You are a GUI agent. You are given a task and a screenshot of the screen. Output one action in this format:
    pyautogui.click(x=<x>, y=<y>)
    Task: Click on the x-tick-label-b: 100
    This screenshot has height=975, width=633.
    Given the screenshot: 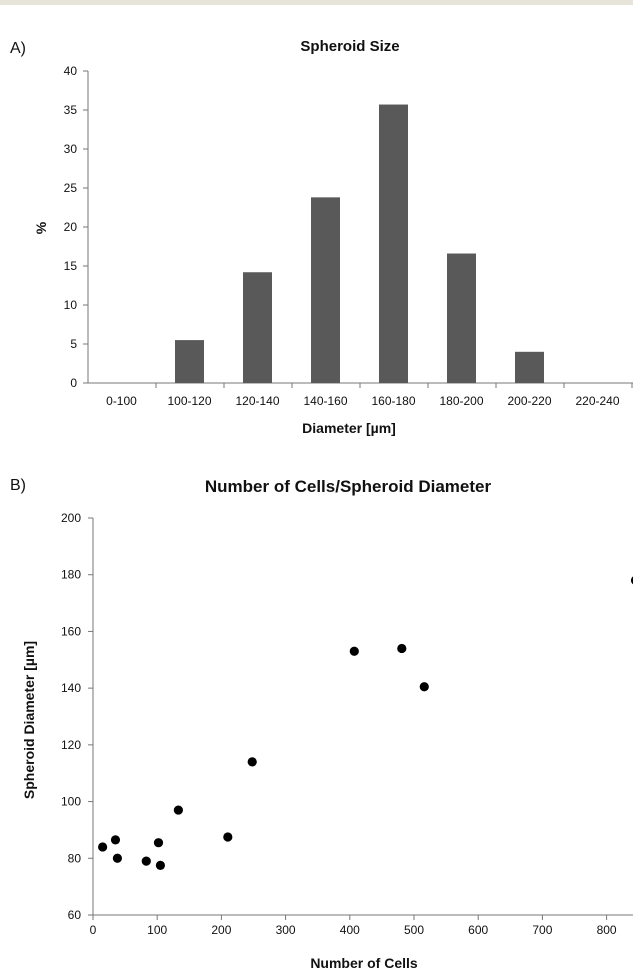 What is the action you would take?
    pyautogui.click(x=157, y=930)
    